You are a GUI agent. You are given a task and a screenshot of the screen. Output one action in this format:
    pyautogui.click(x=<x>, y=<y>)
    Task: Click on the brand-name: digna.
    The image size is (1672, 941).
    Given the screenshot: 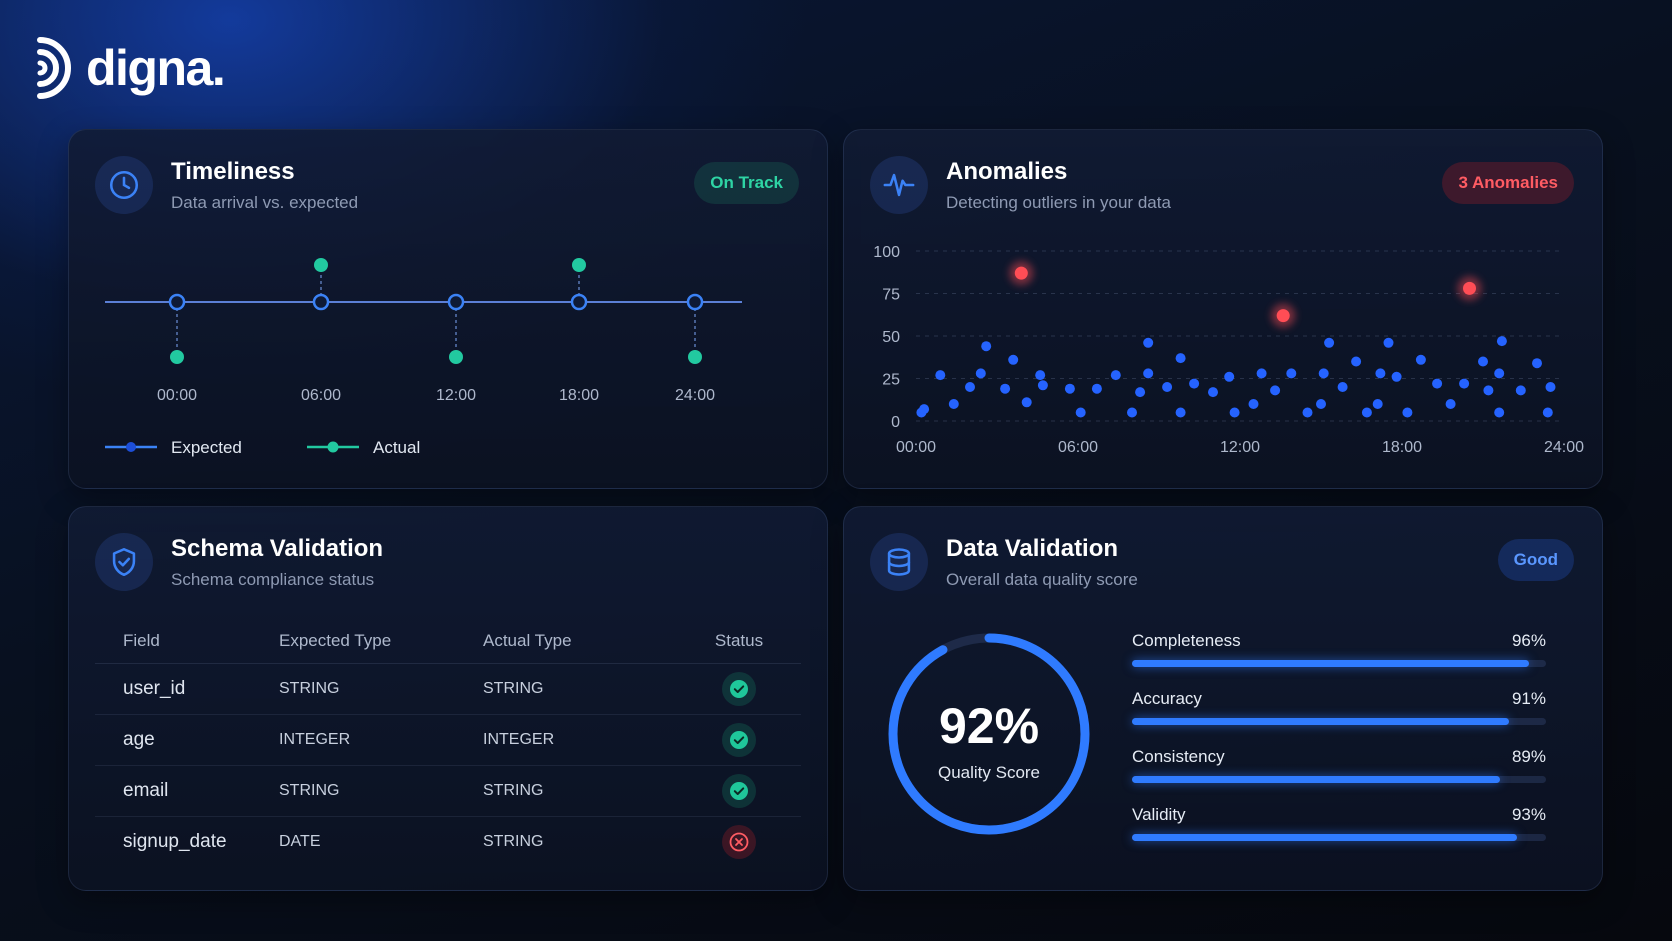 What is the action you would take?
    pyautogui.click(x=156, y=68)
    